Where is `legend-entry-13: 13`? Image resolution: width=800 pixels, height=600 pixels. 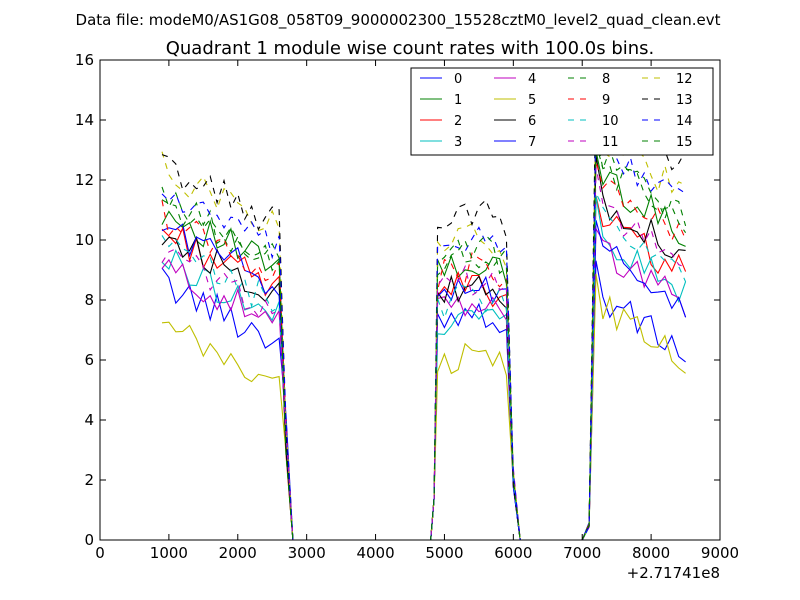
legend-entry-13: 13 is located at coordinates (667, 100).